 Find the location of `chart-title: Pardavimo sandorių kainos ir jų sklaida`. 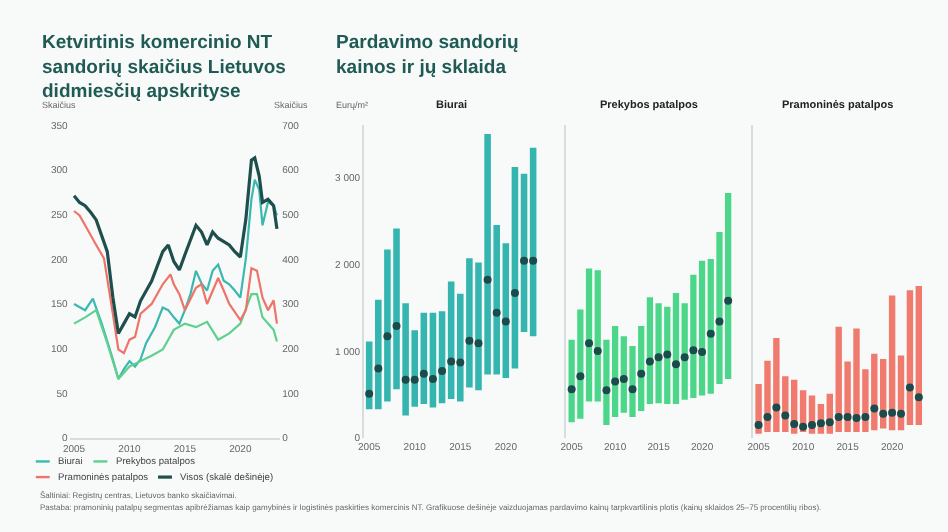

chart-title: Pardavimo sandorių kainos ir jų sklaida is located at coordinates (428, 55).